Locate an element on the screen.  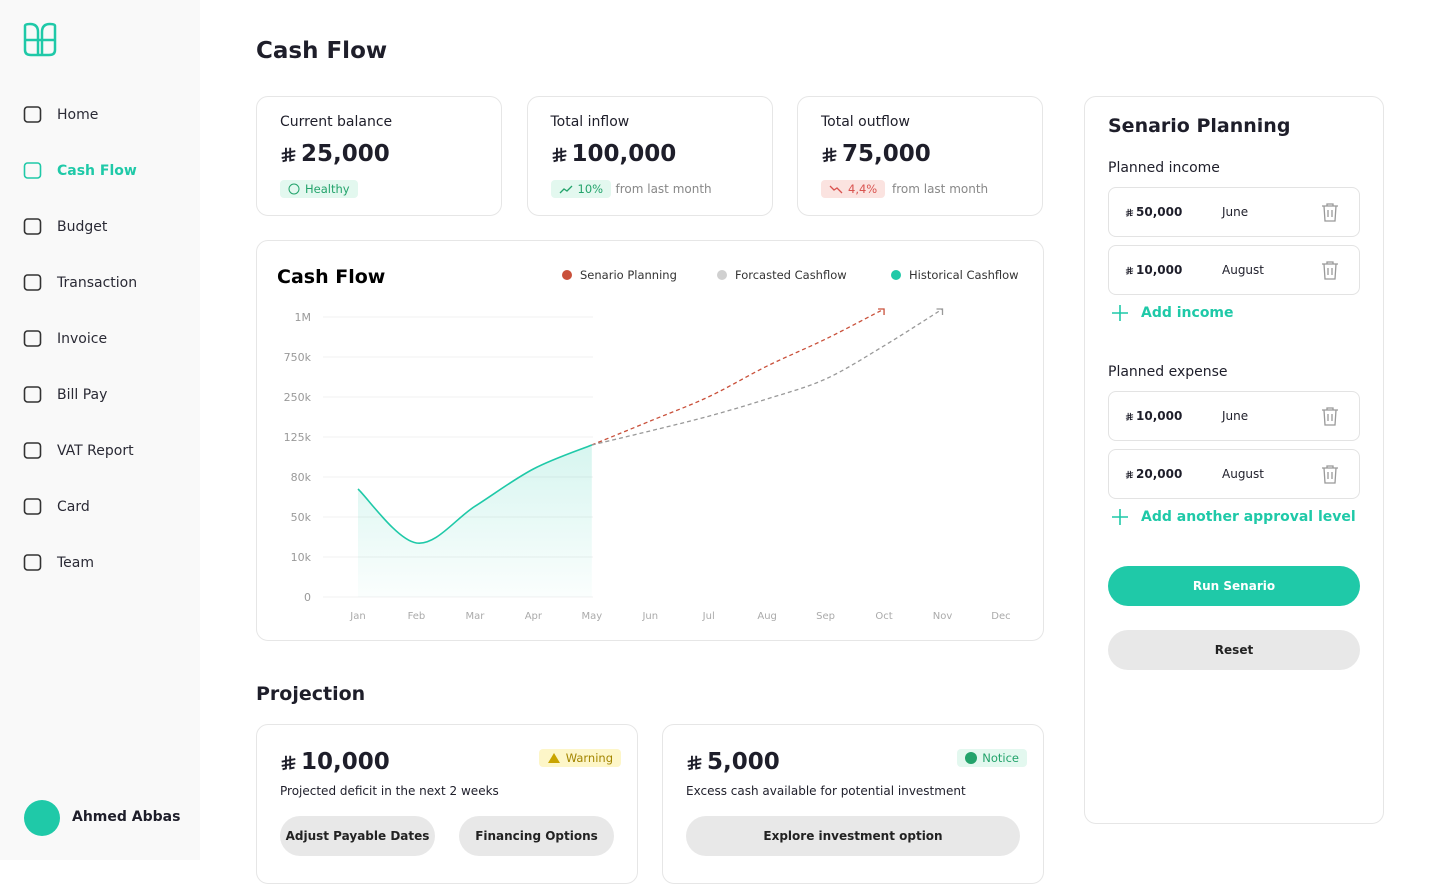
nav-item: Cash Flow is located at coordinates (79, 170).